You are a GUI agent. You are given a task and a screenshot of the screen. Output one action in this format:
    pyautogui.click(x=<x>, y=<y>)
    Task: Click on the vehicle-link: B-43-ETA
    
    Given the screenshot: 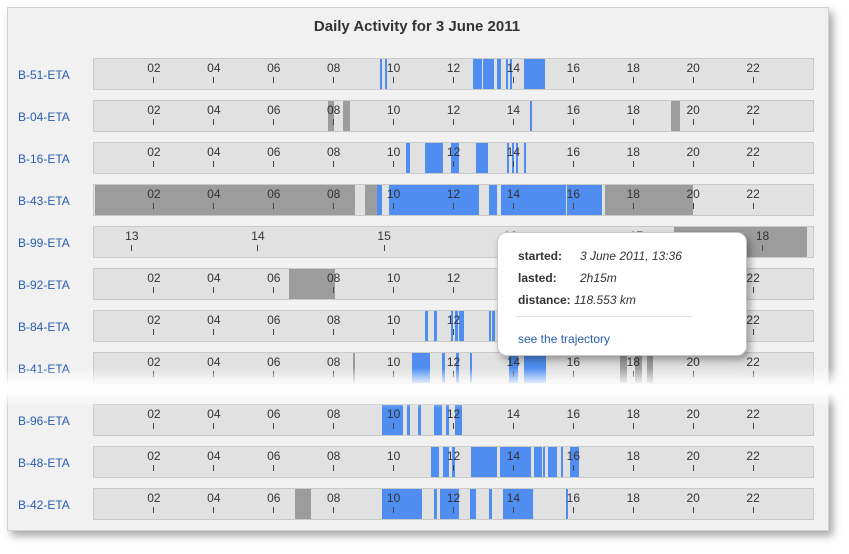 What is the action you would take?
    pyautogui.click(x=44, y=201)
    